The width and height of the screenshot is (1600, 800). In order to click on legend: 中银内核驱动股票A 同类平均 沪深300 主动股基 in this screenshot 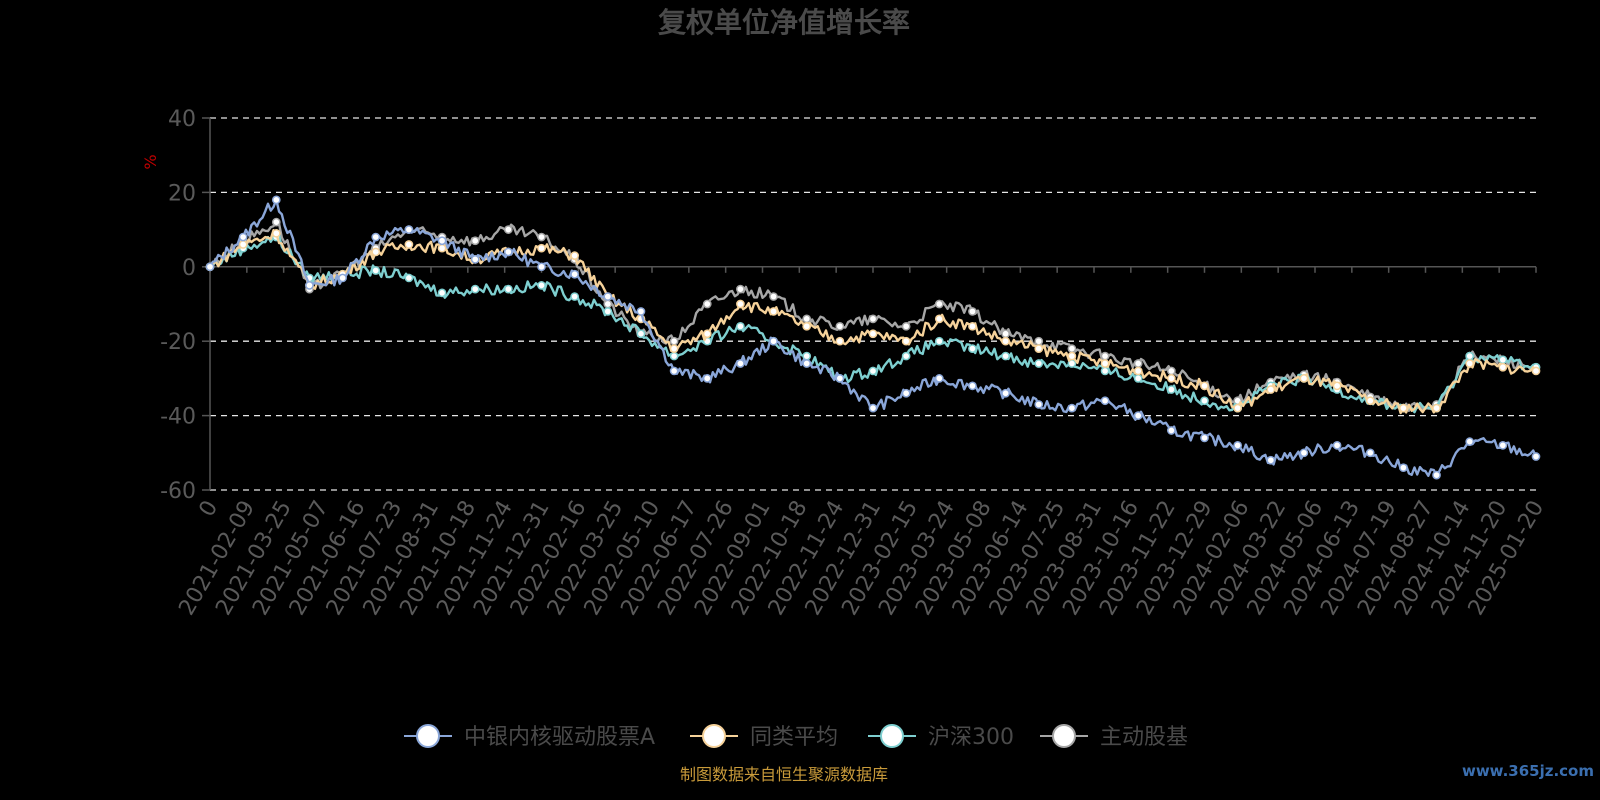, I will do `click(796, 737)`.